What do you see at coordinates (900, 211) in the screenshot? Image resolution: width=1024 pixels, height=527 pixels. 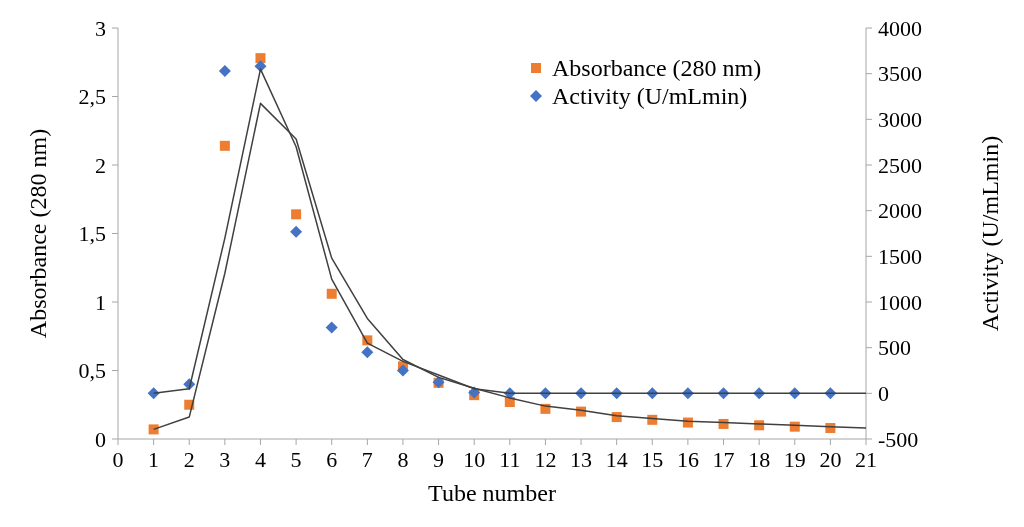 I see `y2-tick-label: 2000` at bounding box center [900, 211].